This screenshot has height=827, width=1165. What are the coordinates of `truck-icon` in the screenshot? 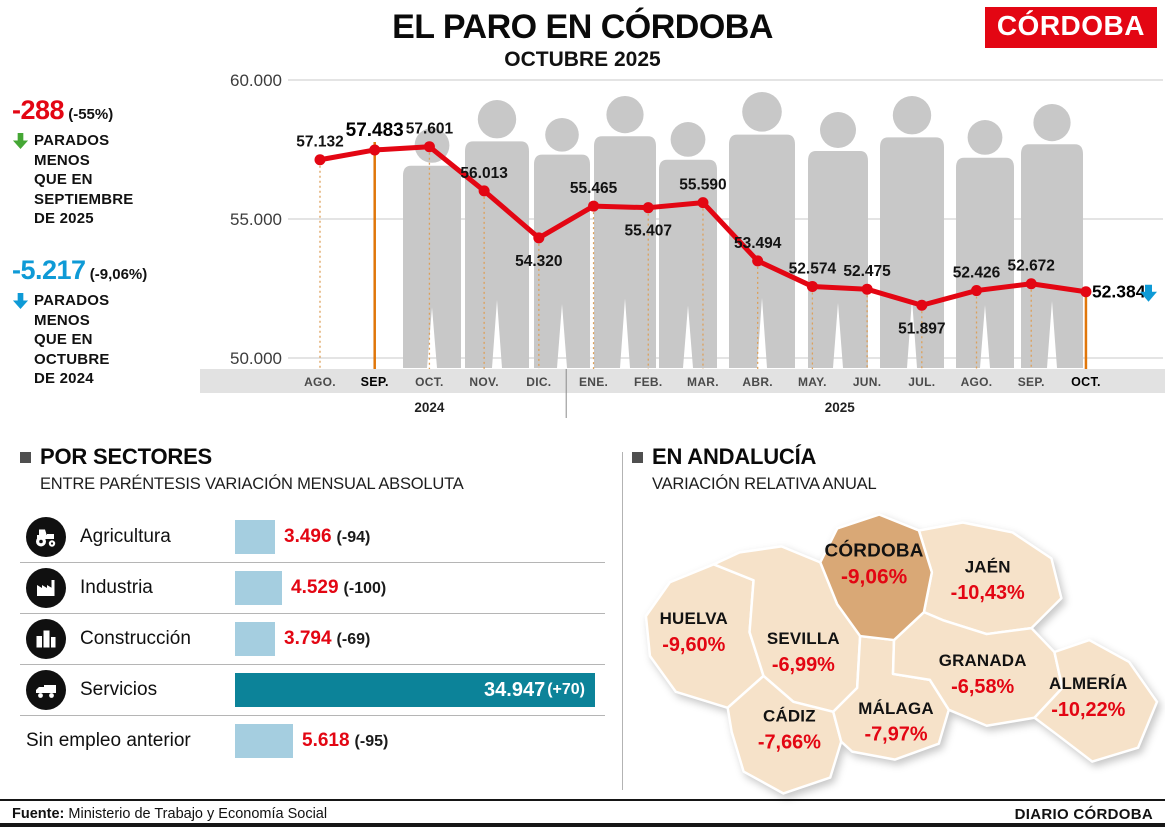 It's located at (46, 690).